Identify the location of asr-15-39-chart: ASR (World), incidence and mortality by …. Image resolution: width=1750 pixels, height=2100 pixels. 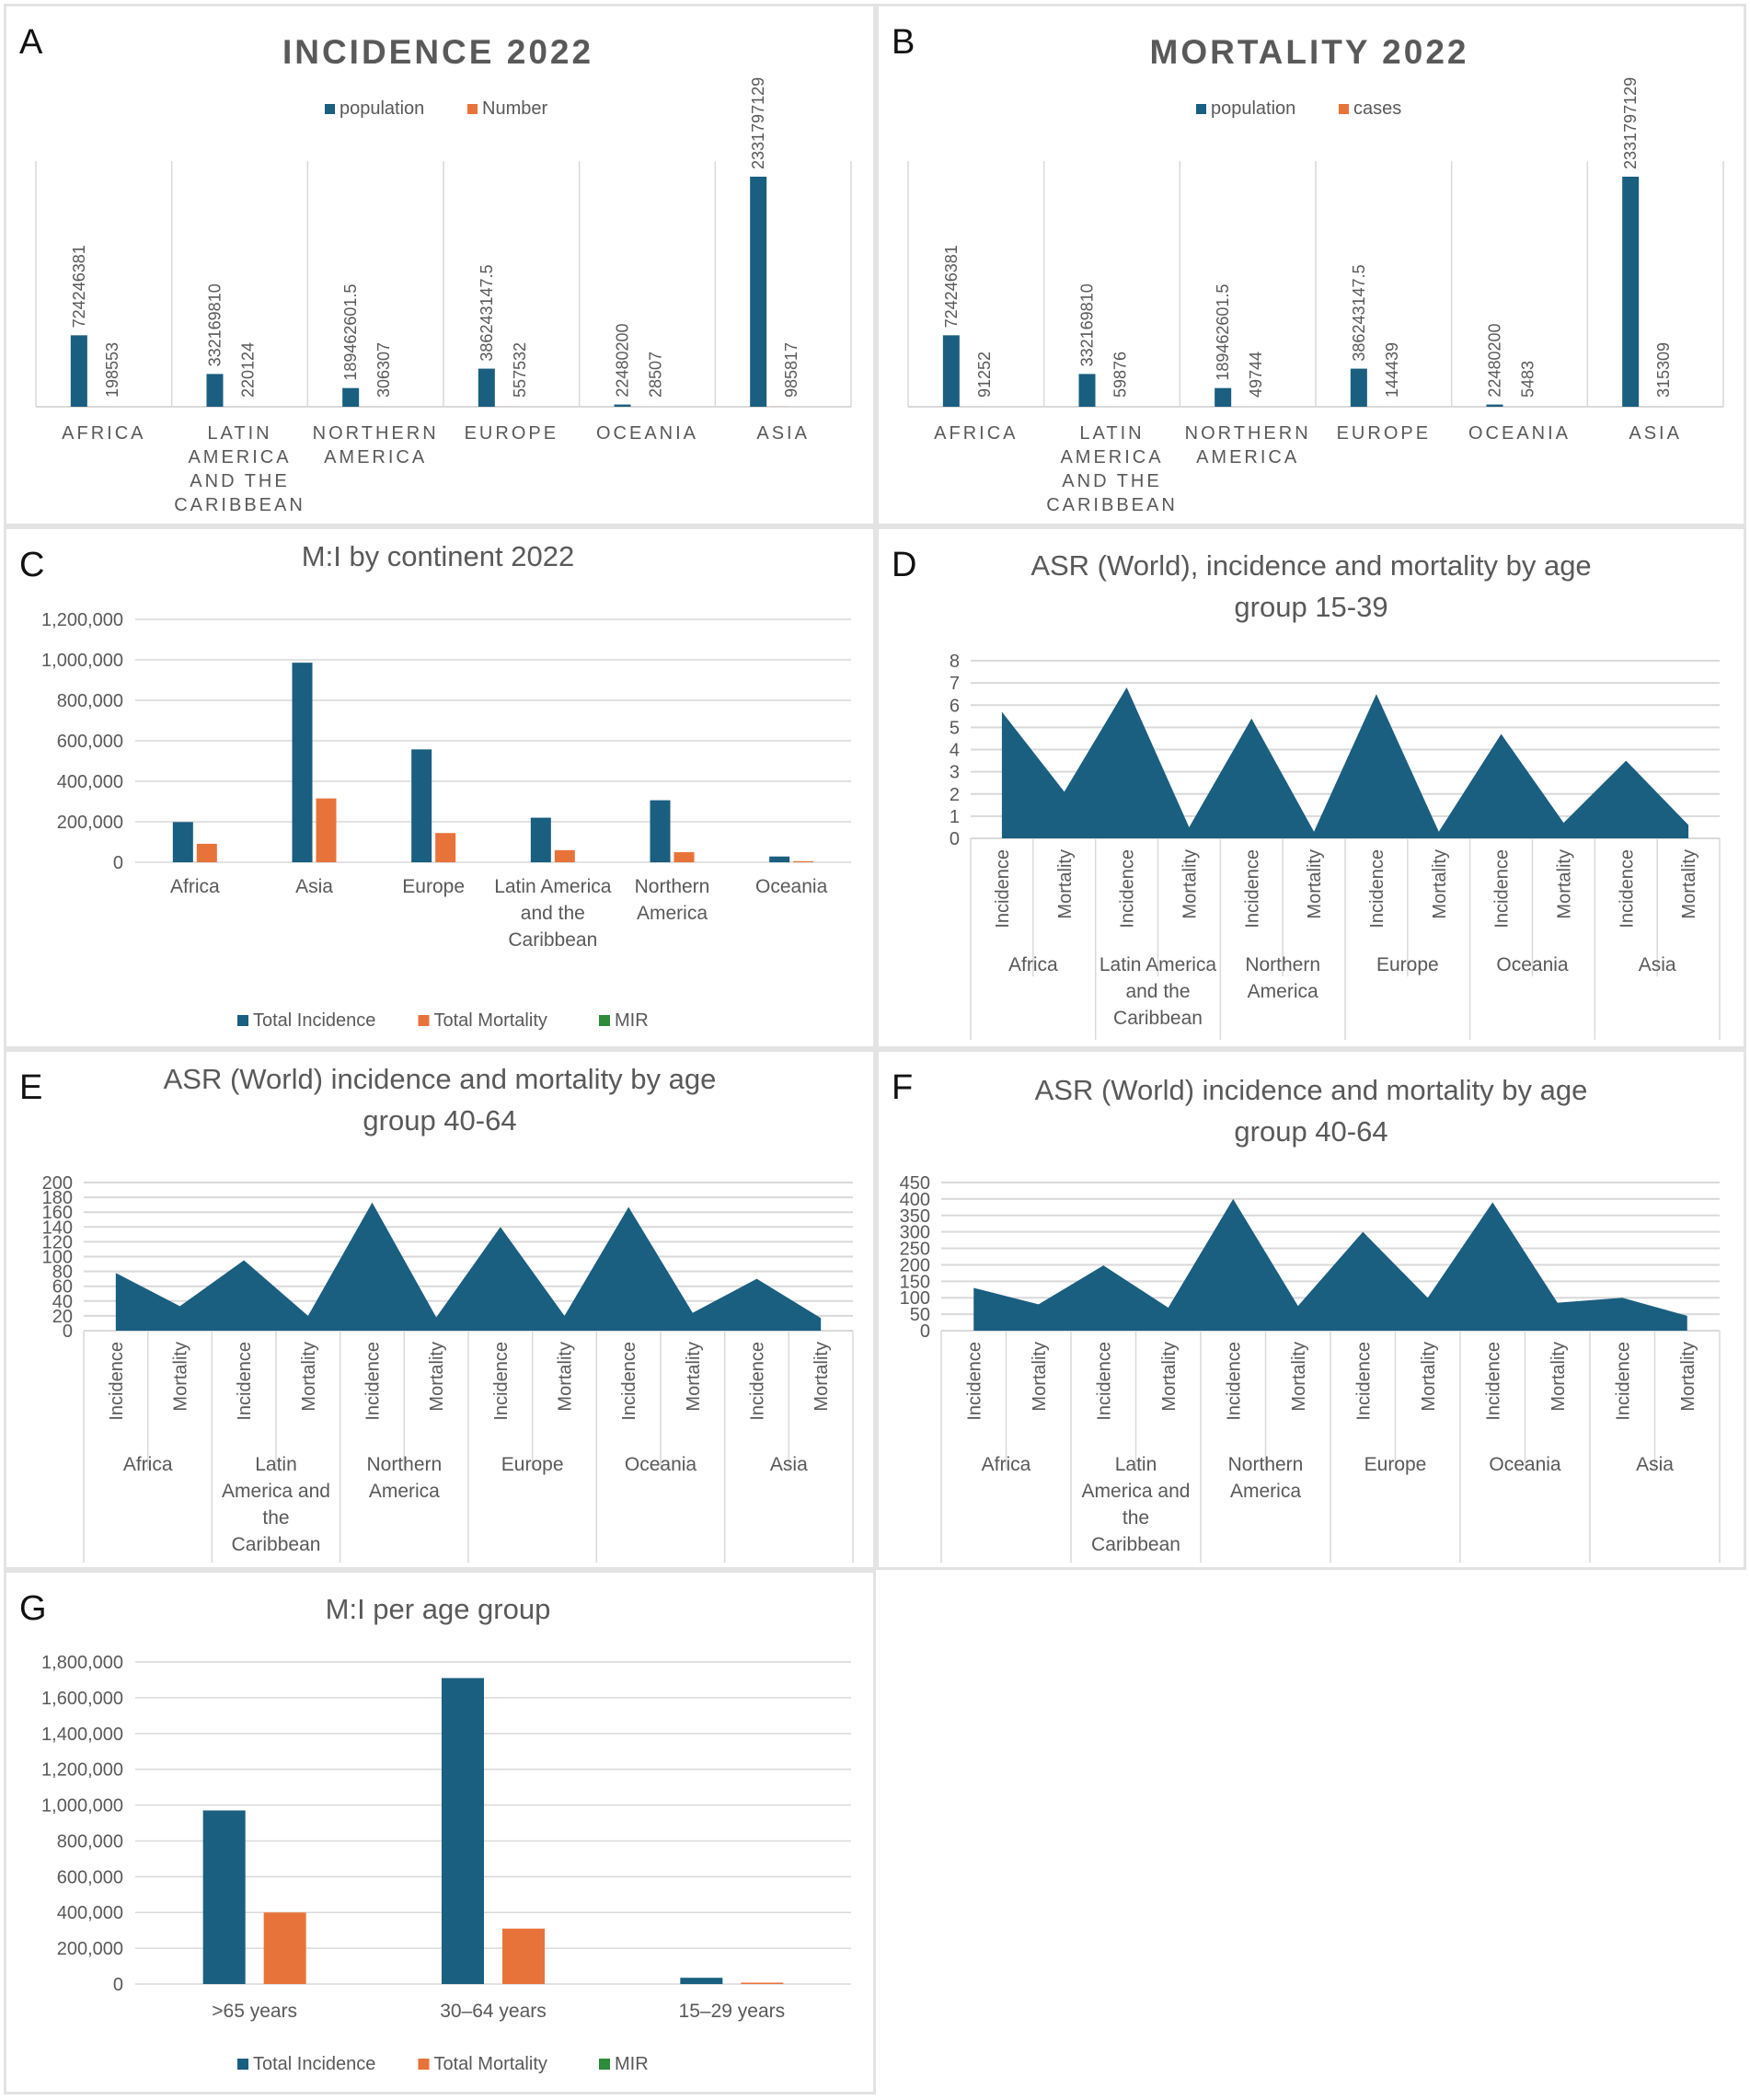
(1336, 794).